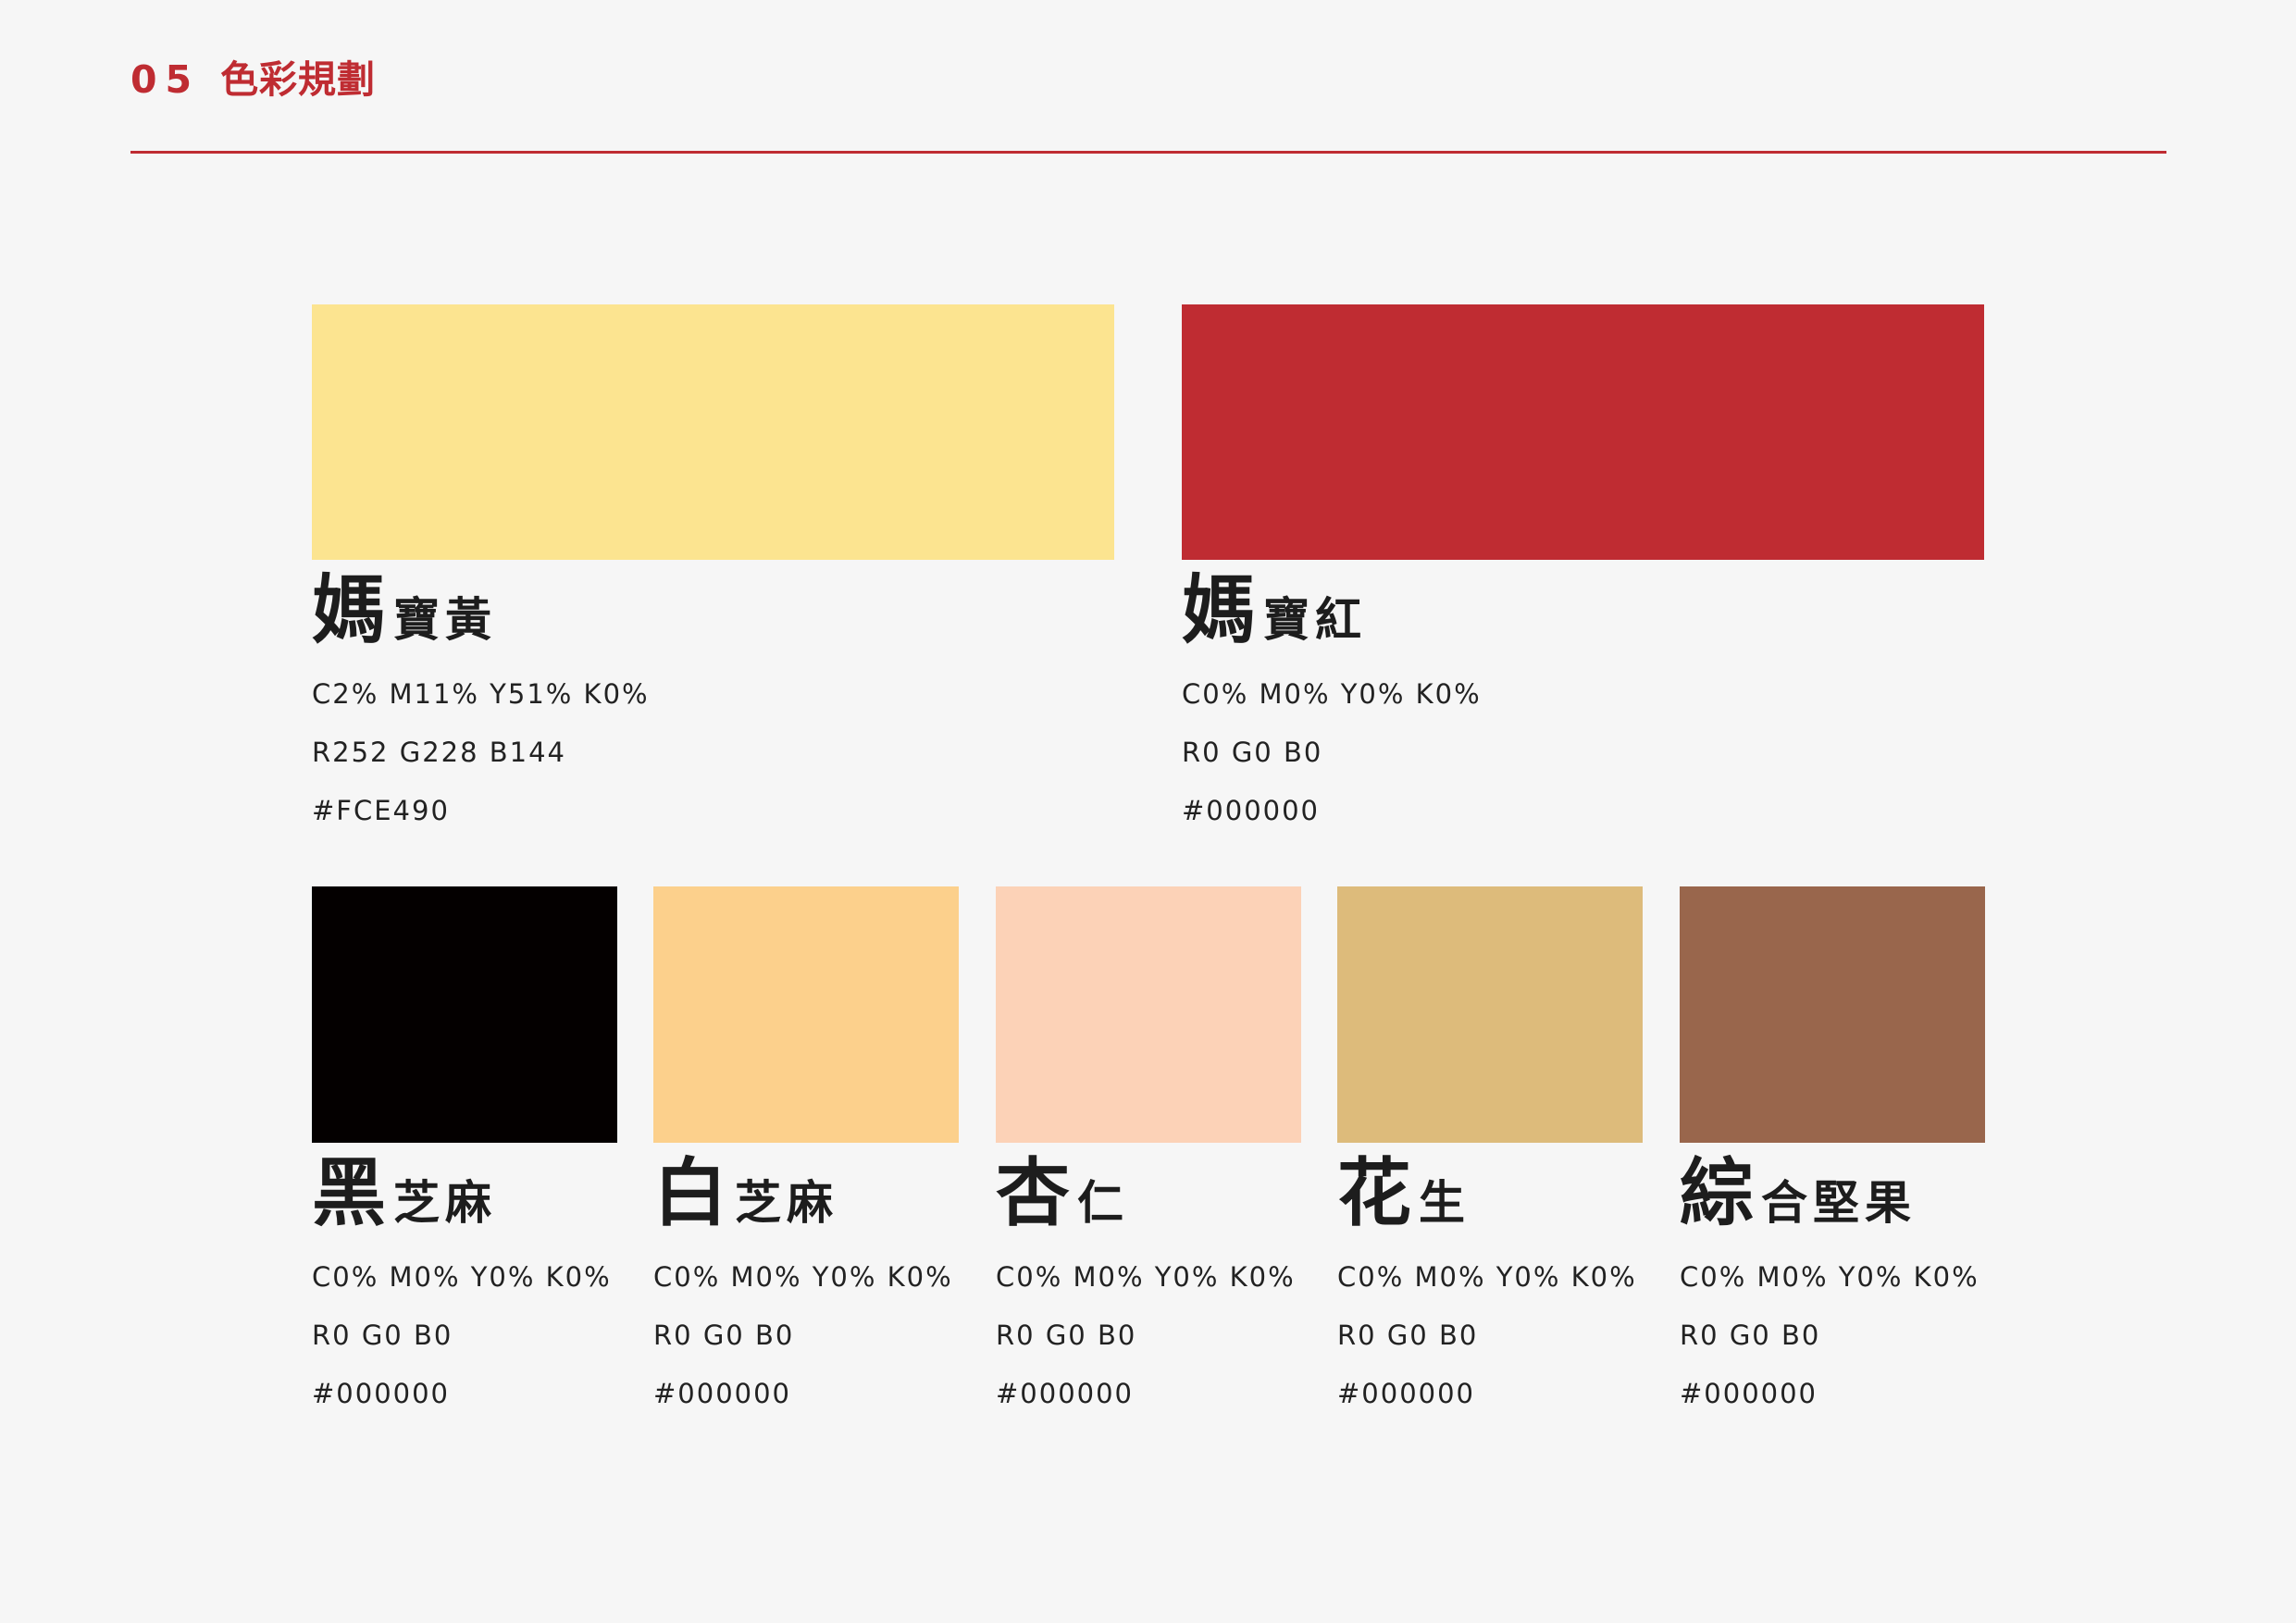  What do you see at coordinates (1490, 1154) in the screenshot?
I see `color-card-peanut: 花生 C0% M0% Y0% K0% R0 G0 B0 #000000` at bounding box center [1490, 1154].